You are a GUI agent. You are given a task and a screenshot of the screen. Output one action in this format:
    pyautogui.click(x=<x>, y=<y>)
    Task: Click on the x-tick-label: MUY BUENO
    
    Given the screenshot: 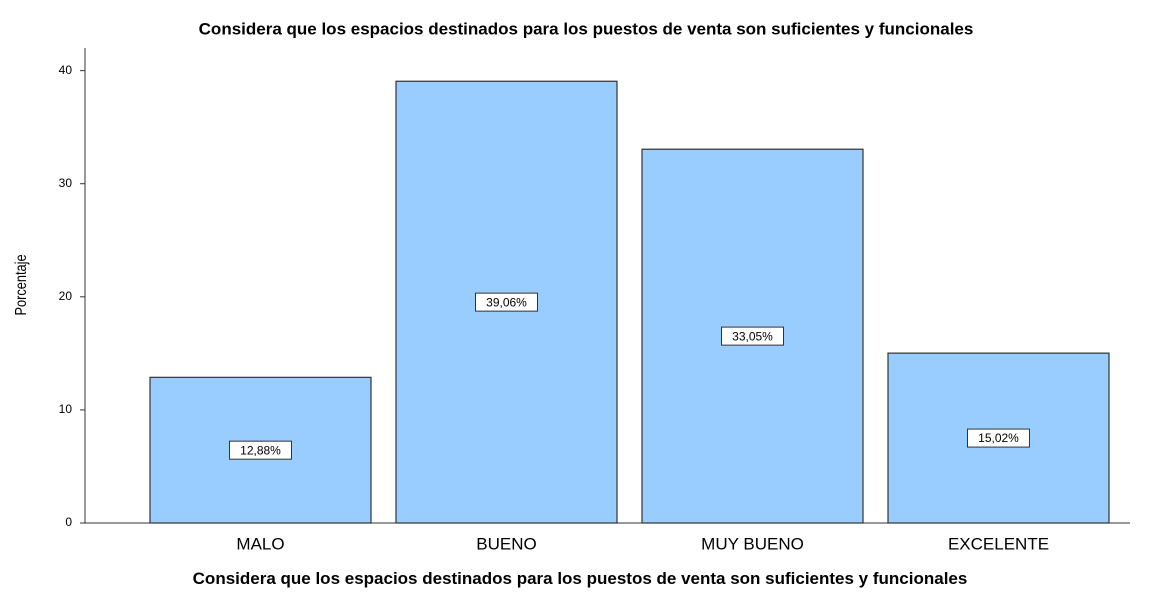 What is the action you would take?
    pyautogui.click(x=752, y=543)
    